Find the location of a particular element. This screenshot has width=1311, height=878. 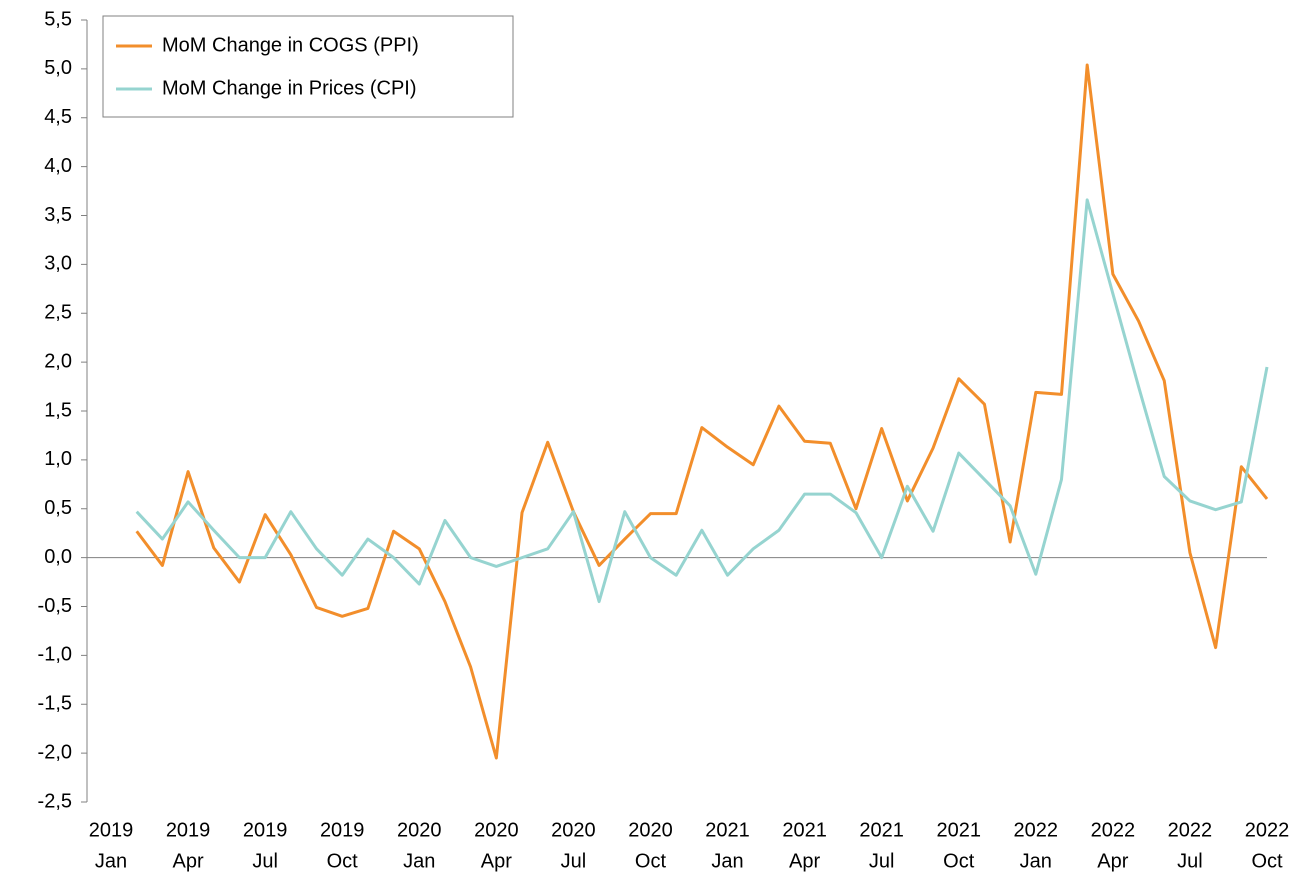

legend-box is located at coordinates (308, 66).